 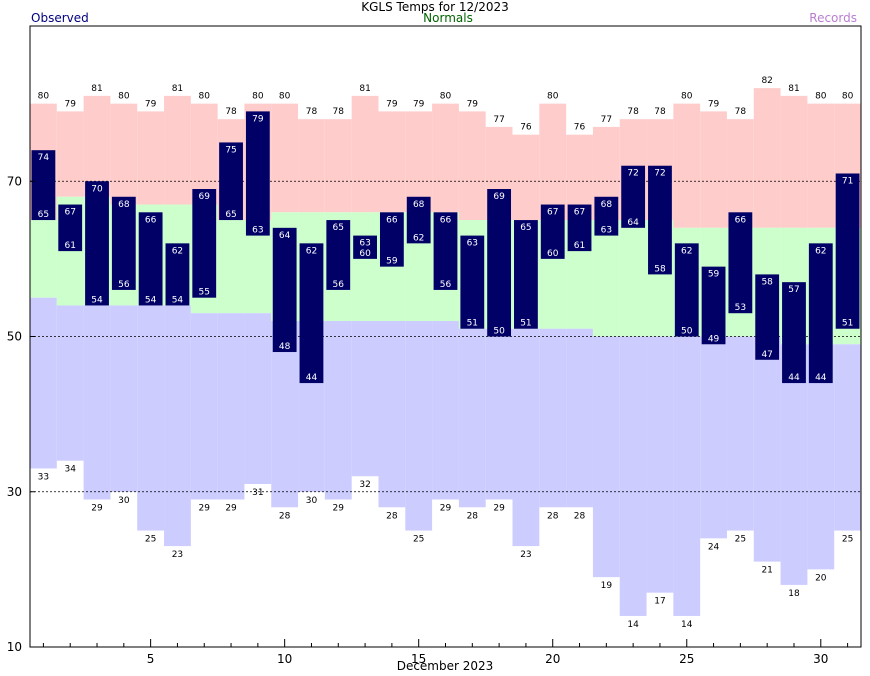 I want to click on record-high-label: 82, so click(x=766, y=81).